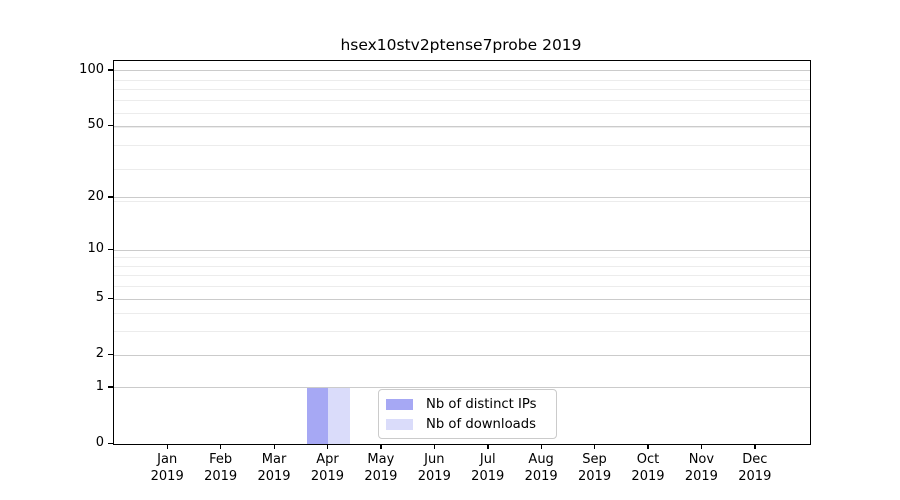 The image size is (900, 500). Describe the element at coordinates (167, 459) in the screenshot. I see `x-tick-month: Jan` at that location.